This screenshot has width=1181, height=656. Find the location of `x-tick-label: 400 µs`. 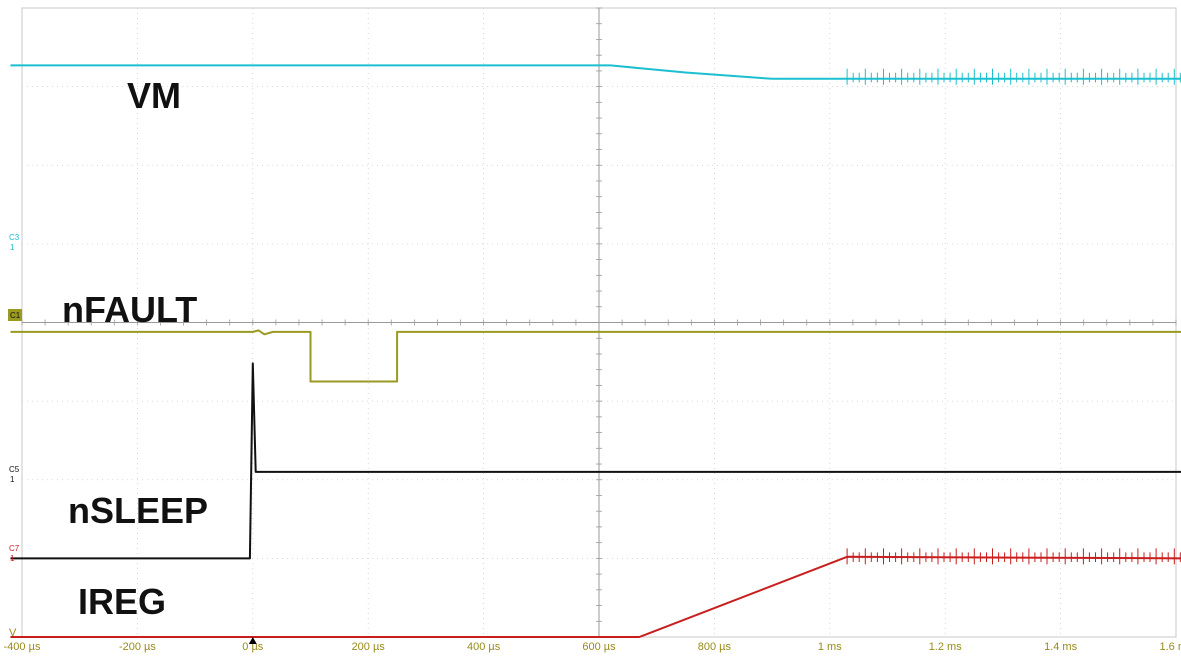

x-tick-label: 400 µs is located at coordinates (484, 647).